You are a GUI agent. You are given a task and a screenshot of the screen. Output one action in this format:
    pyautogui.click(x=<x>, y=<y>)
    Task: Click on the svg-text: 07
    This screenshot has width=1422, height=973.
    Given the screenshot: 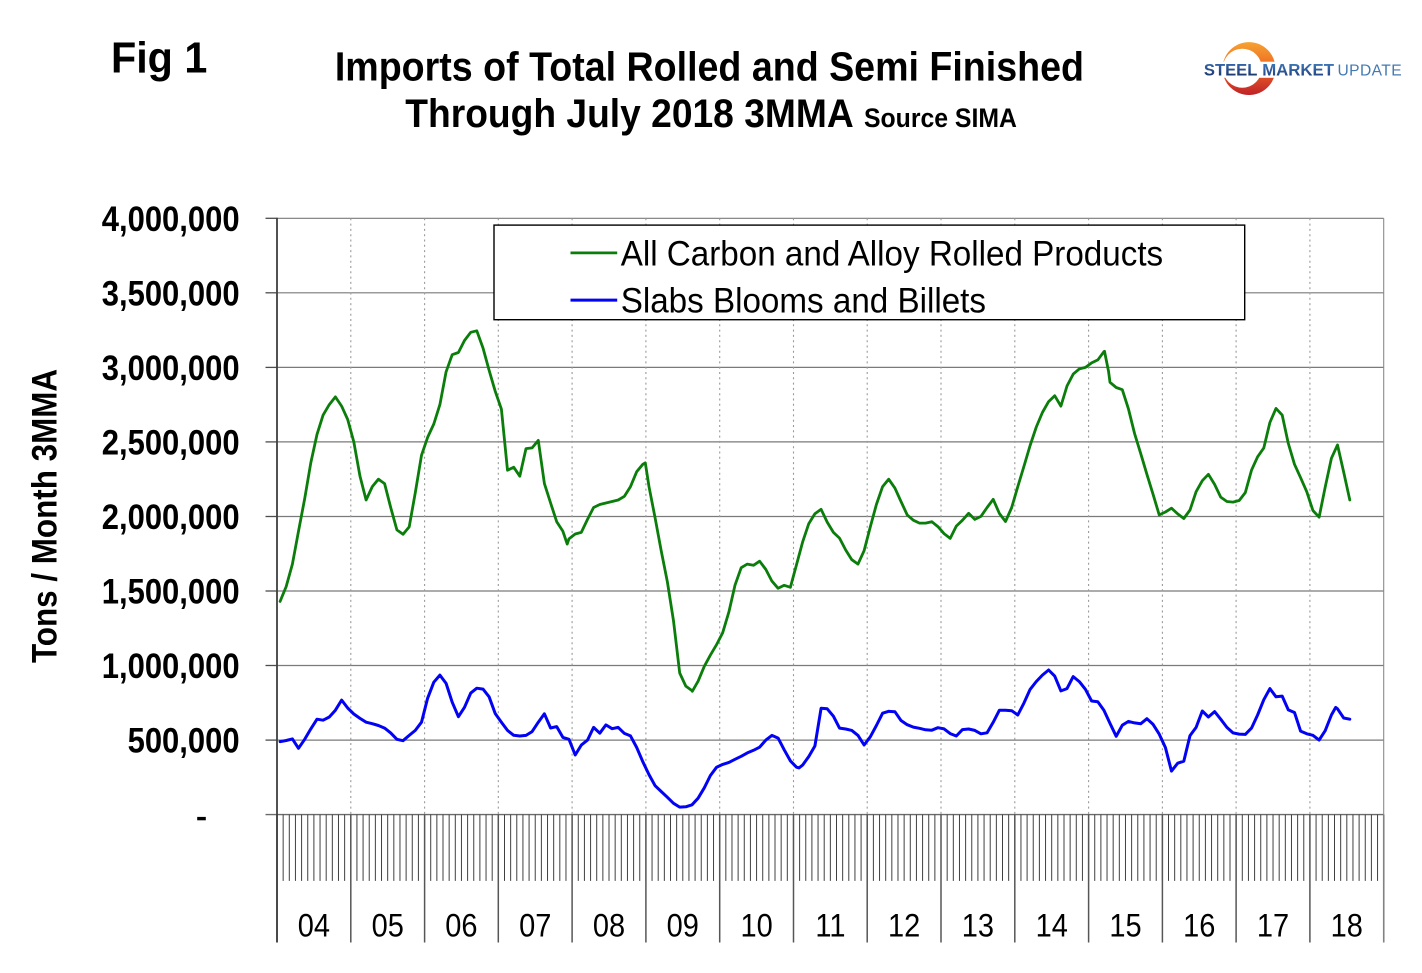 What is the action you would take?
    pyautogui.click(x=535, y=925)
    